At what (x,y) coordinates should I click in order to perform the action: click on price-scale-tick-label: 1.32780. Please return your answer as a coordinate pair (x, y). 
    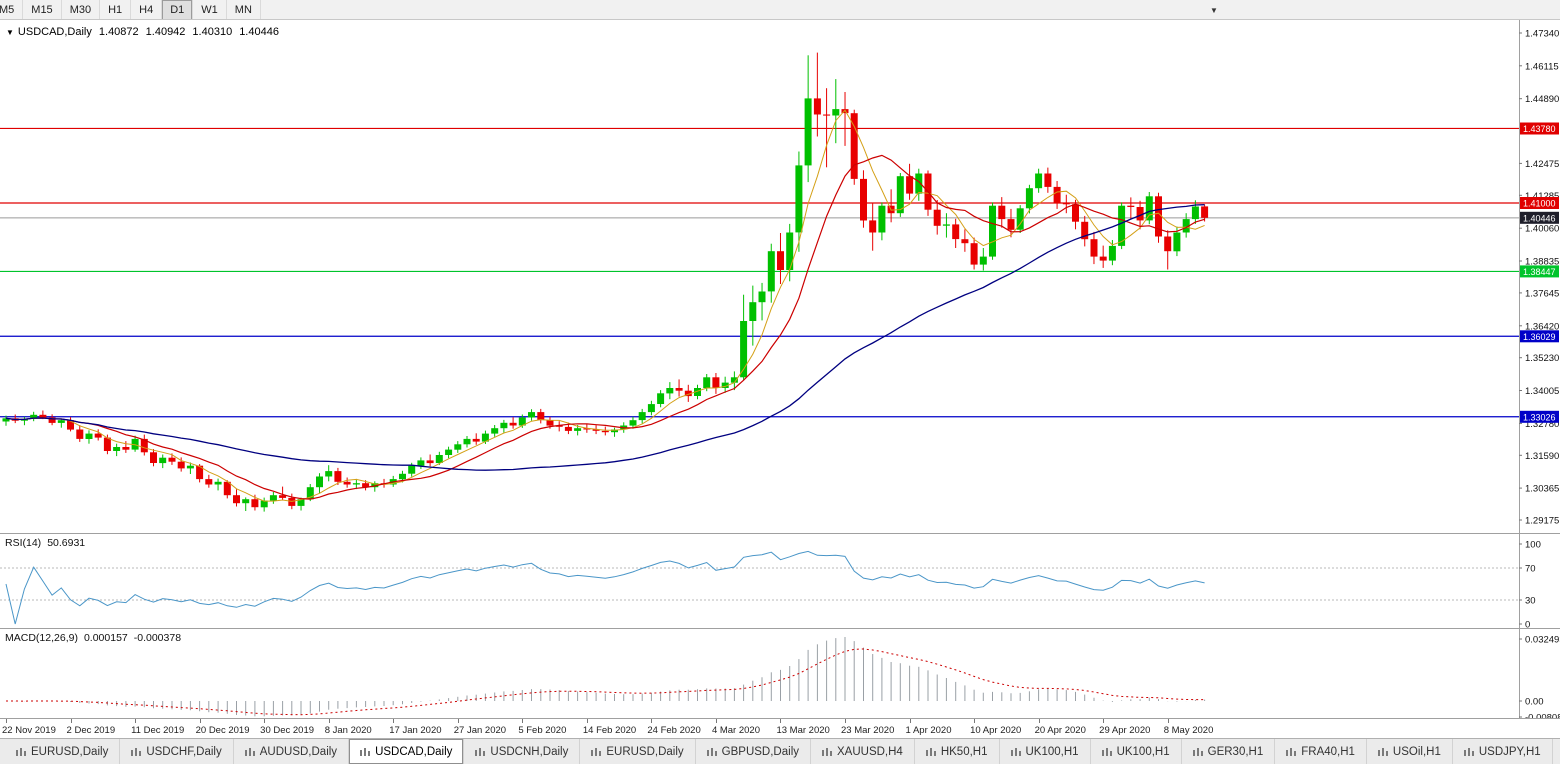
    Looking at the image, I should click on (1542, 424).